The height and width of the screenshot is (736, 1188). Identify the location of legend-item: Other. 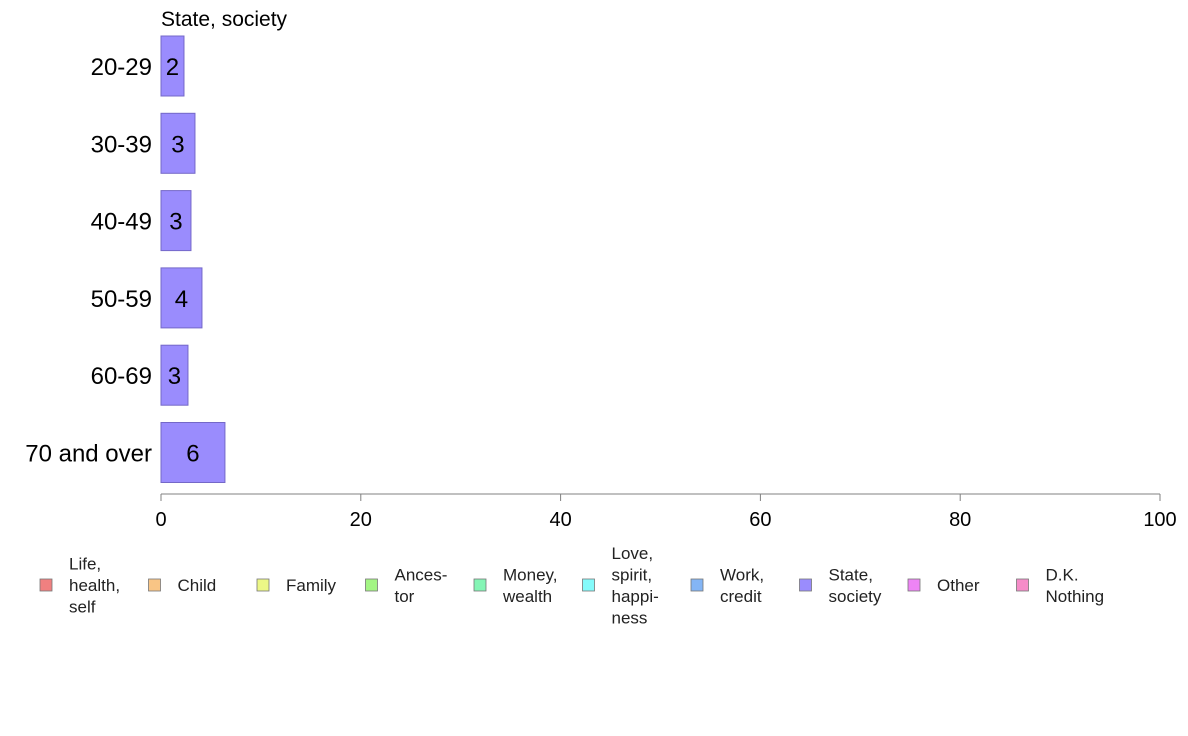
(943, 585).